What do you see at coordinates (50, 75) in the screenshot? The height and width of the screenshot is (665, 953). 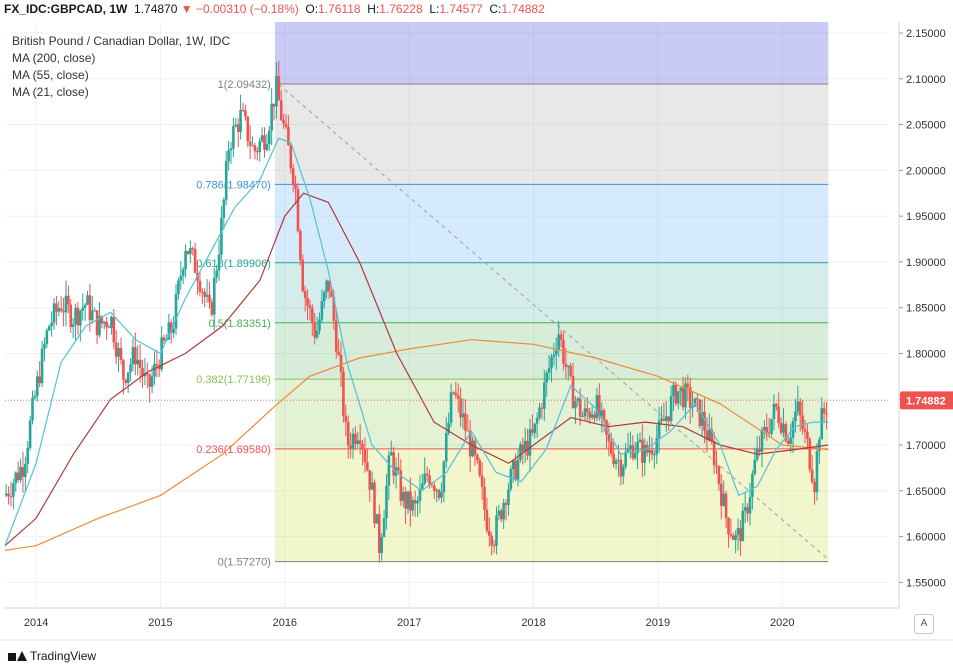 I see `legend-ma55: MA (55, close)` at bounding box center [50, 75].